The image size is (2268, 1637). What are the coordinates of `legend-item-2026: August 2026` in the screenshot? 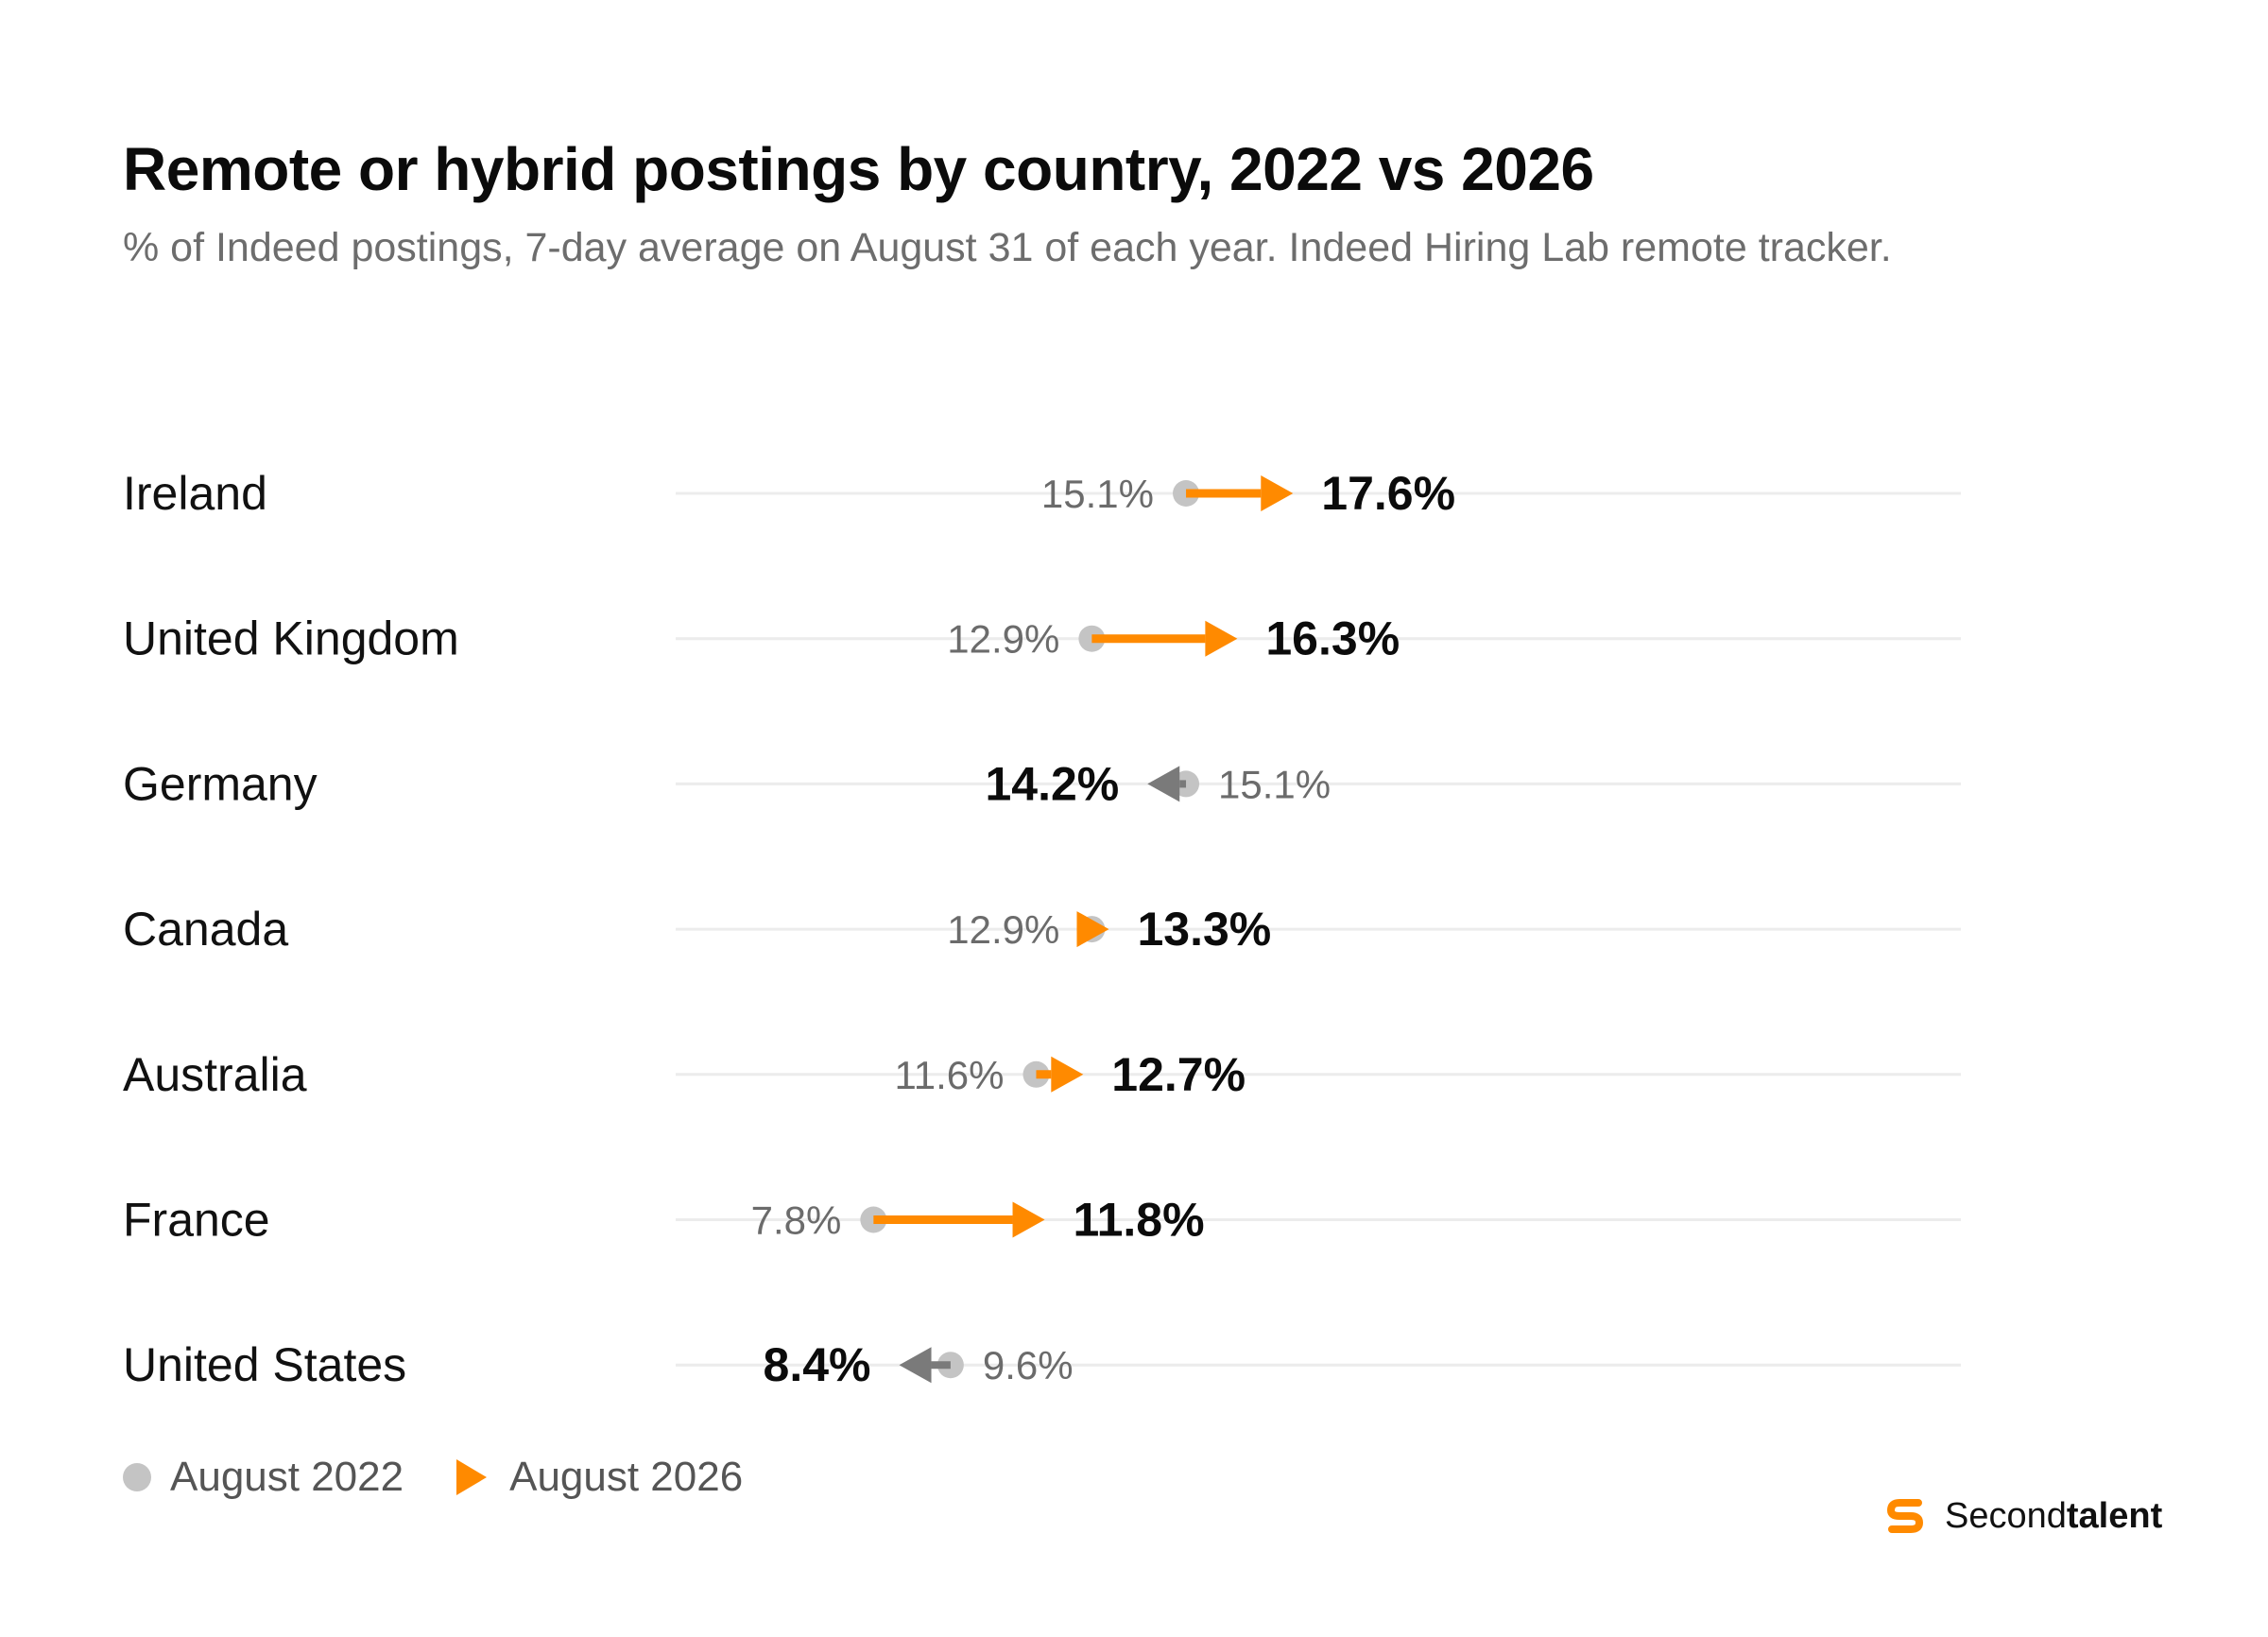 It's located at (599, 1477).